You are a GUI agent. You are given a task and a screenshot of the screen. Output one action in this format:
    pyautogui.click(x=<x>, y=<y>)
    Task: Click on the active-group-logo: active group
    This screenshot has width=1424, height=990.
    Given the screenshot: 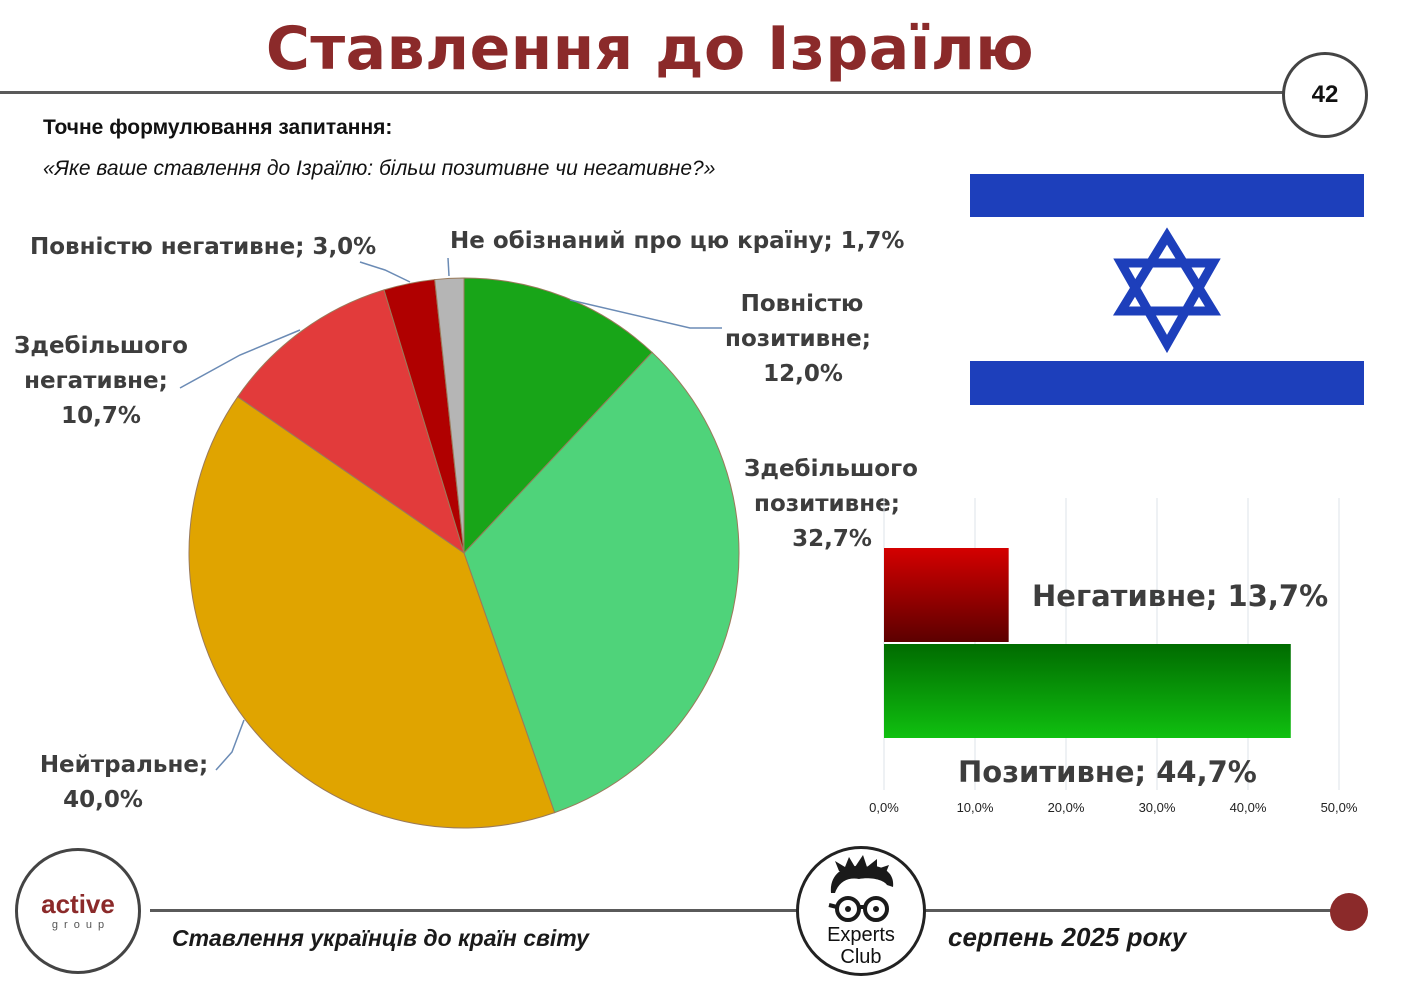 What is the action you would take?
    pyautogui.click(x=78, y=911)
    